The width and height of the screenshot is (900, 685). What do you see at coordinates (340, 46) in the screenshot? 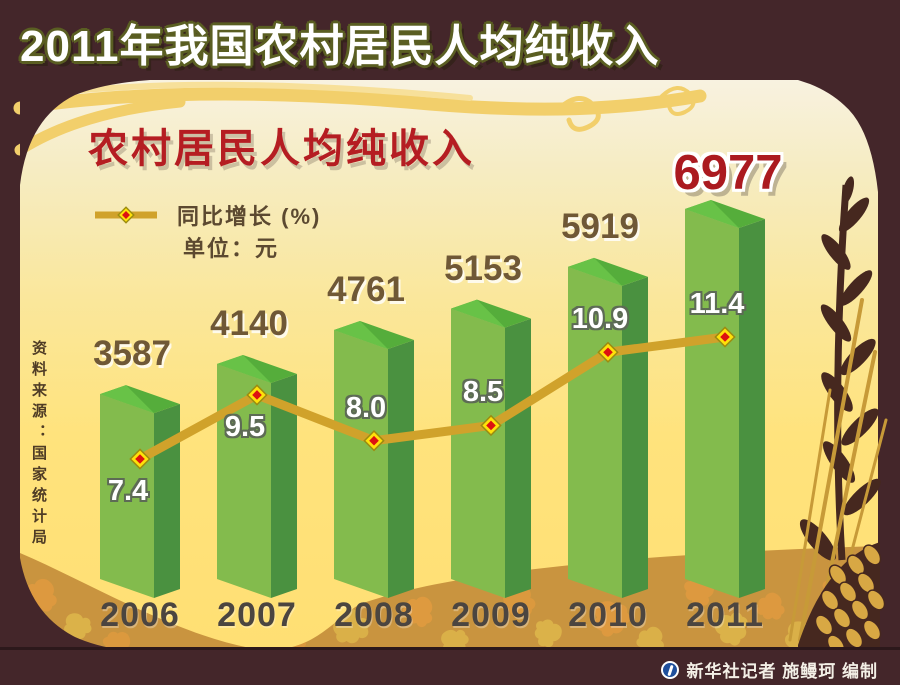
I see `page-title: 2011年我国农村居民人均纯收入` at bounding box center [340, 46].